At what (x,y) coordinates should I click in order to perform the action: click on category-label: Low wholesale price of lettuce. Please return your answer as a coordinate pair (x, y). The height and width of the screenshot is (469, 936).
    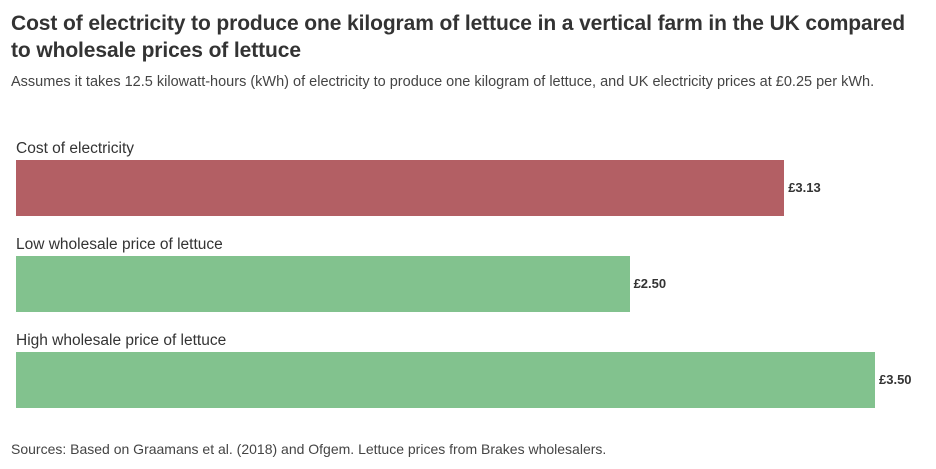
    Looking at the image, I should click on (119, 244).